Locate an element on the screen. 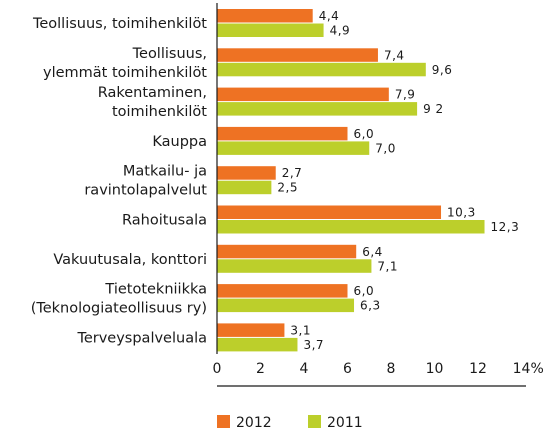 This screenshot has width=556, height=438. x-tick-label-8: 8 is located at coordinates (391, 369).